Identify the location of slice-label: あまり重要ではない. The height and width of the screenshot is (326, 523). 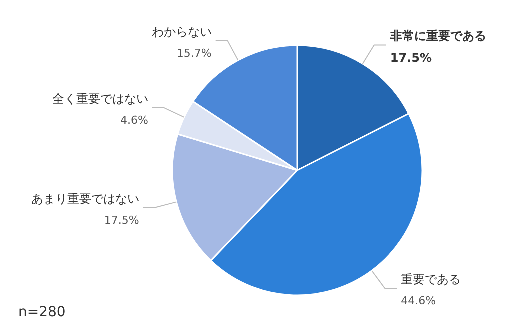
(85, 199).